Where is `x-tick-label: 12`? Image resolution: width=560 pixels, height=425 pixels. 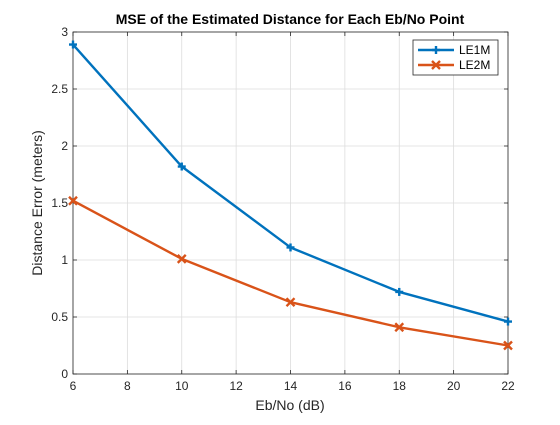
x-tick-label: 12 is located at coordinates (236, 386).